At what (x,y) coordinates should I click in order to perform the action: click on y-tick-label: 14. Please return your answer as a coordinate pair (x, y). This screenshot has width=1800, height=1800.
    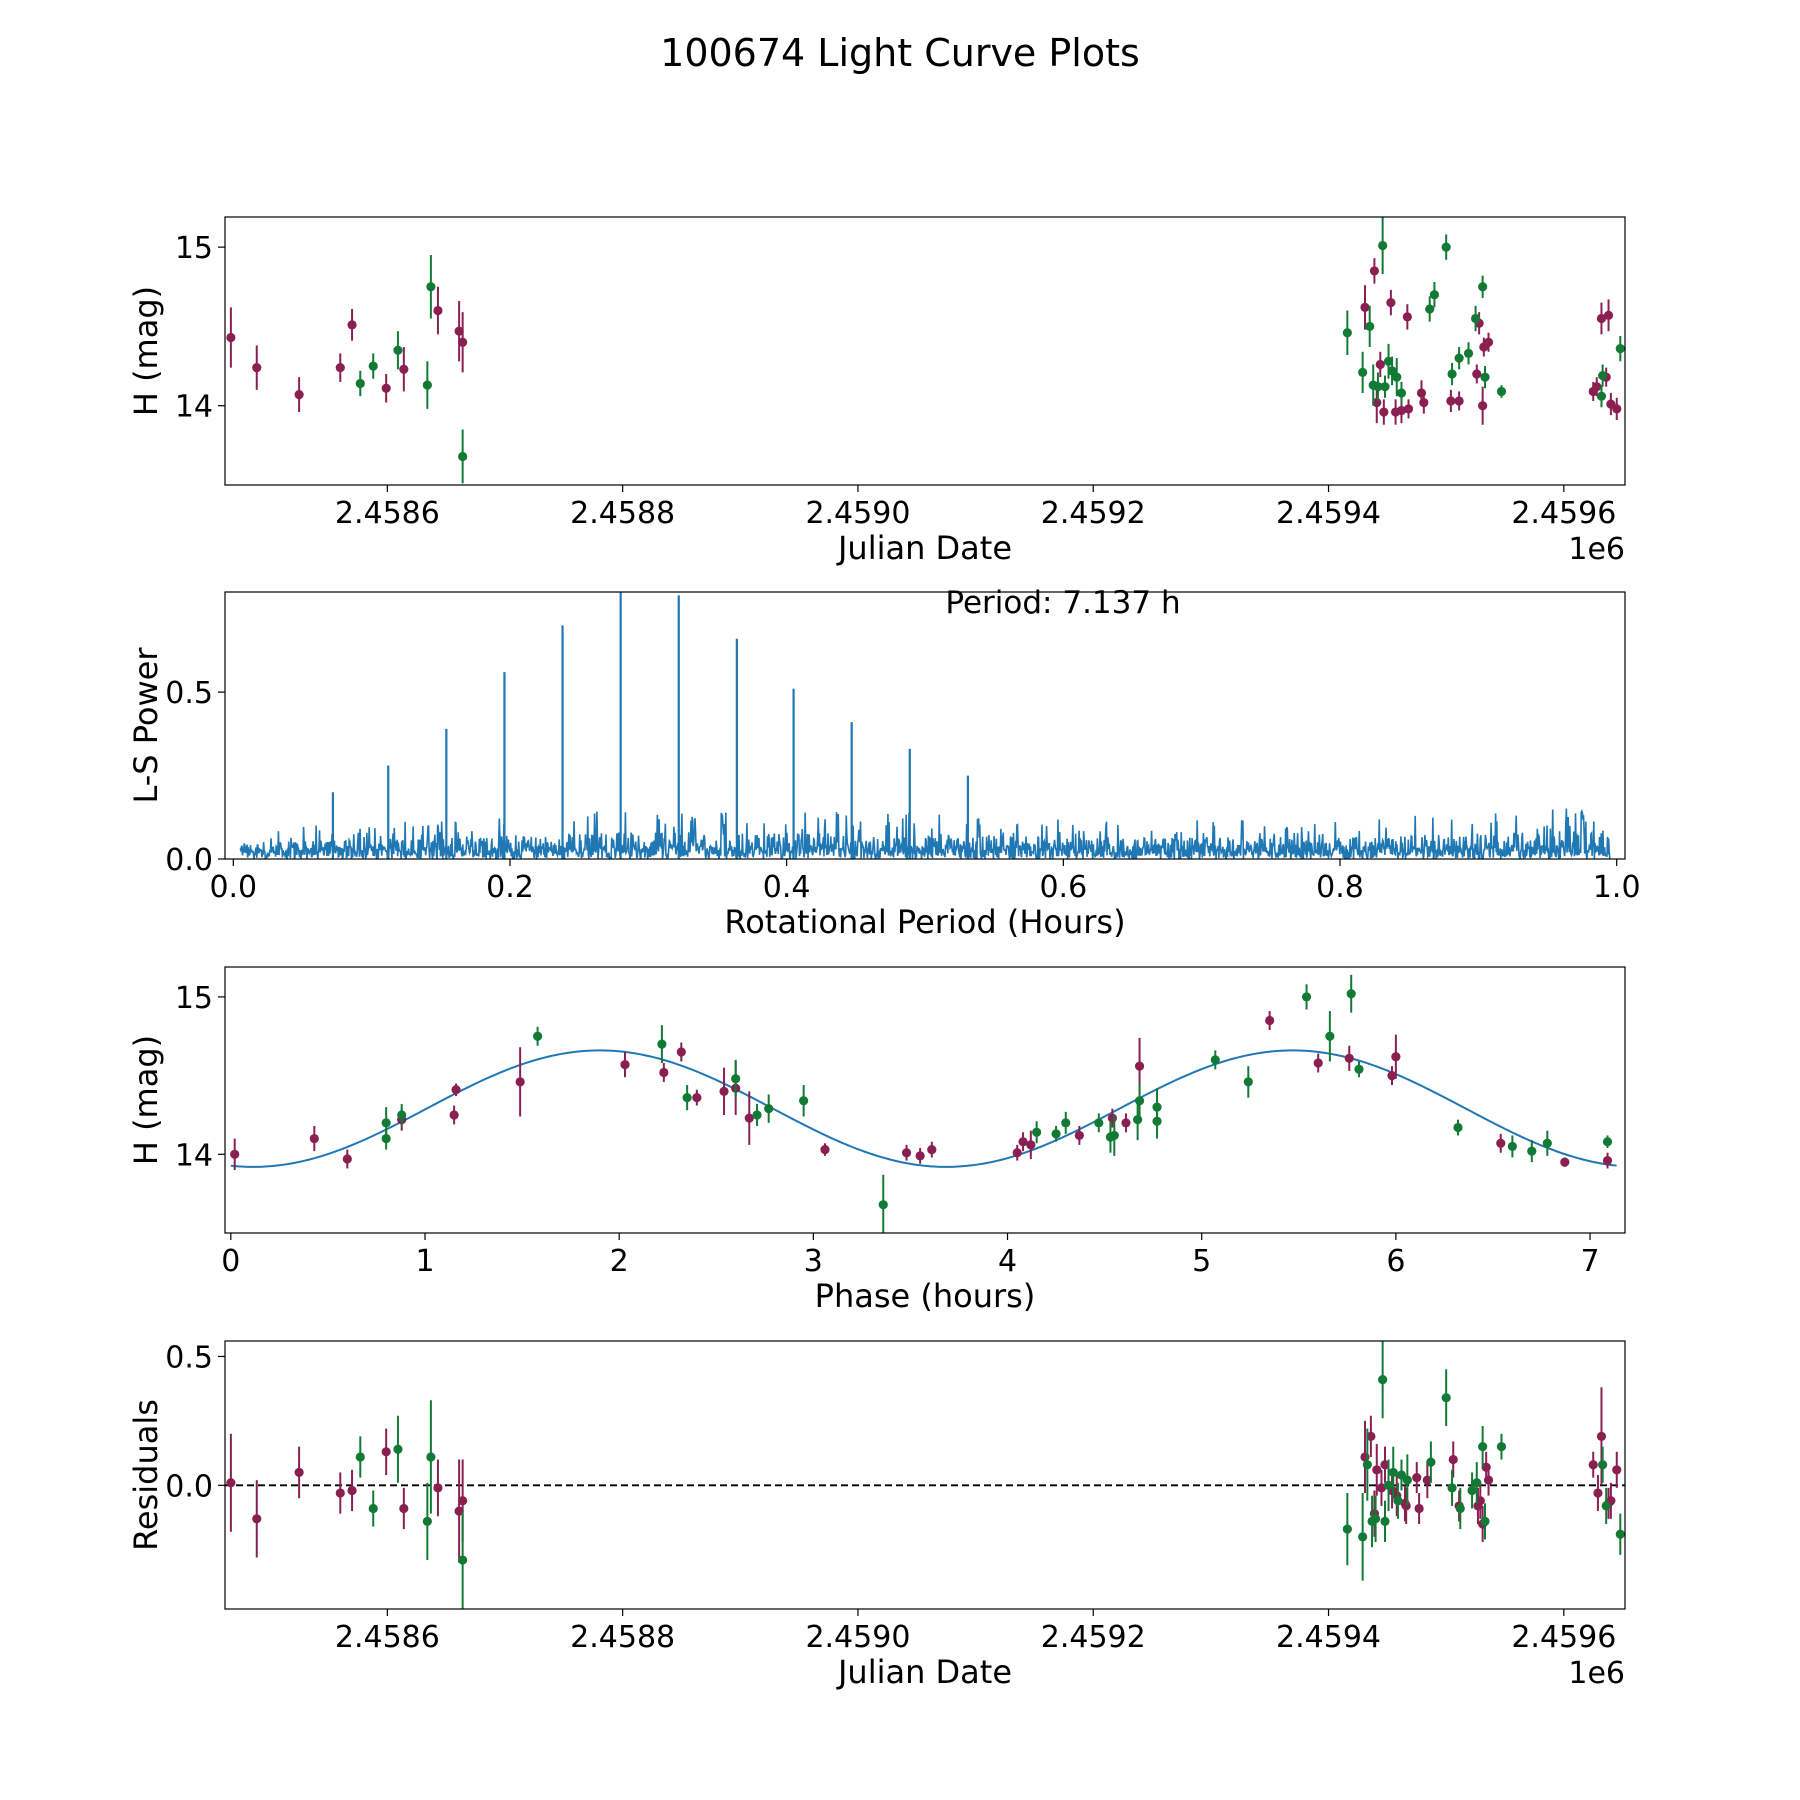
    Looking at the image, I should click on (194, 1155).